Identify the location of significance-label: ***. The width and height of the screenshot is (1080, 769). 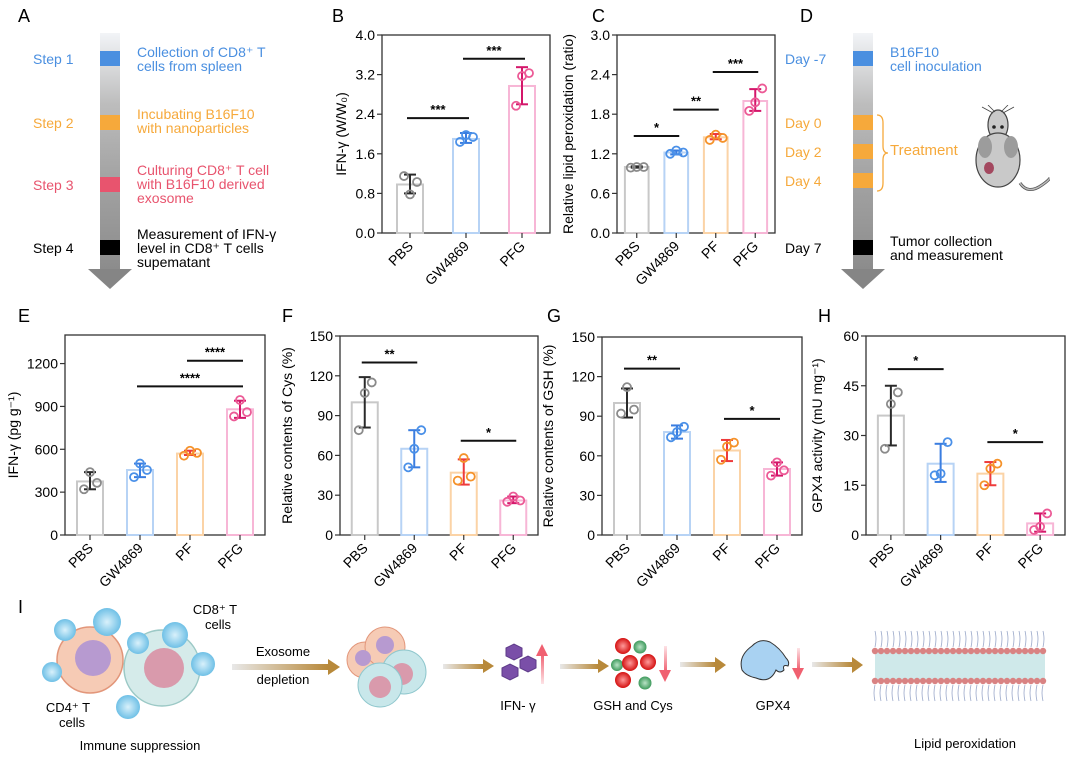
(438, 109).